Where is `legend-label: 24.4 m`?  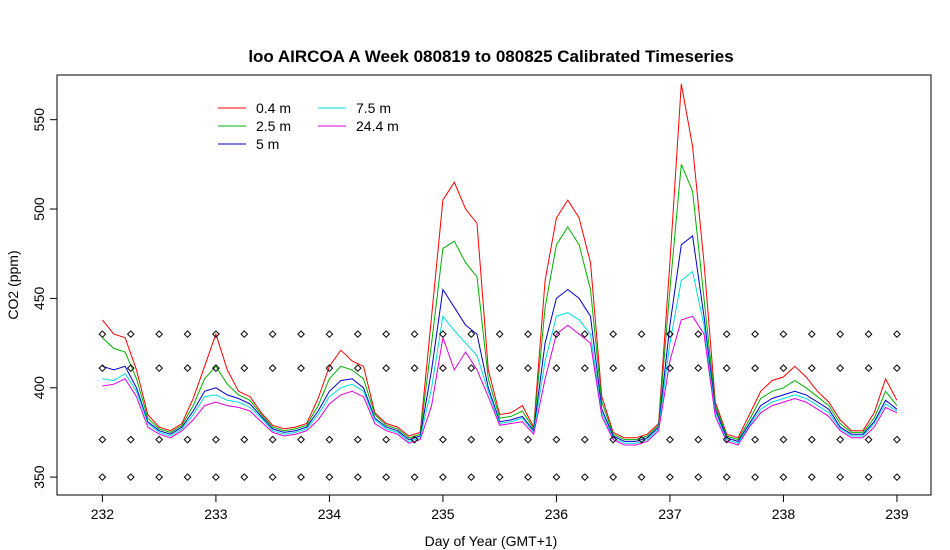
legend-label: 24.4 m is located at coordinates (377, 126).